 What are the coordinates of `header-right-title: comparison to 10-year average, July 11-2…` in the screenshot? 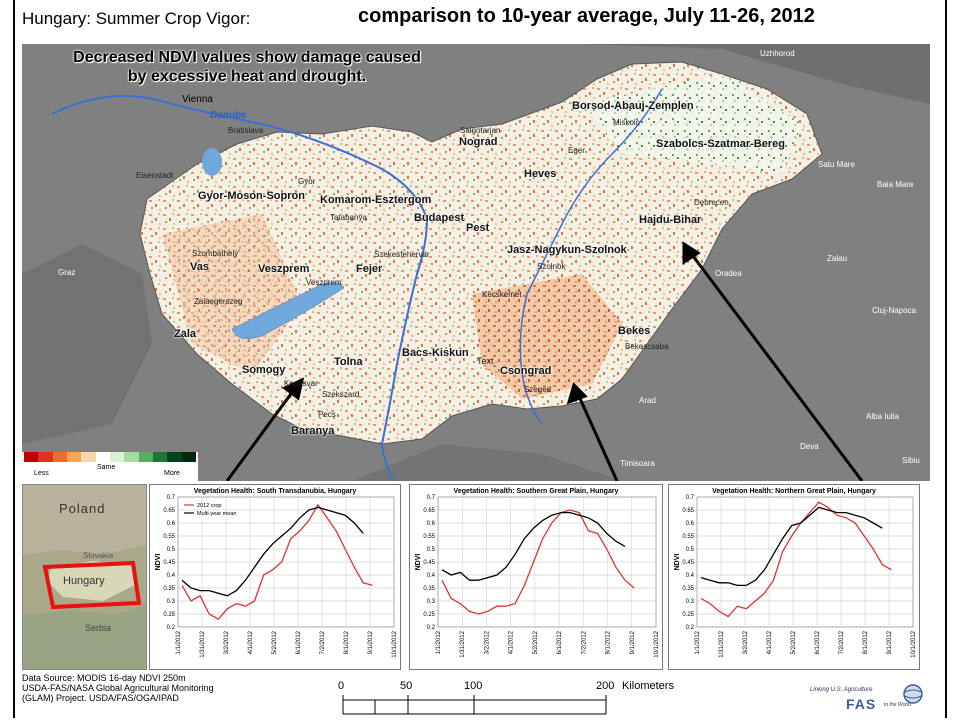 It's located at (586, 16).